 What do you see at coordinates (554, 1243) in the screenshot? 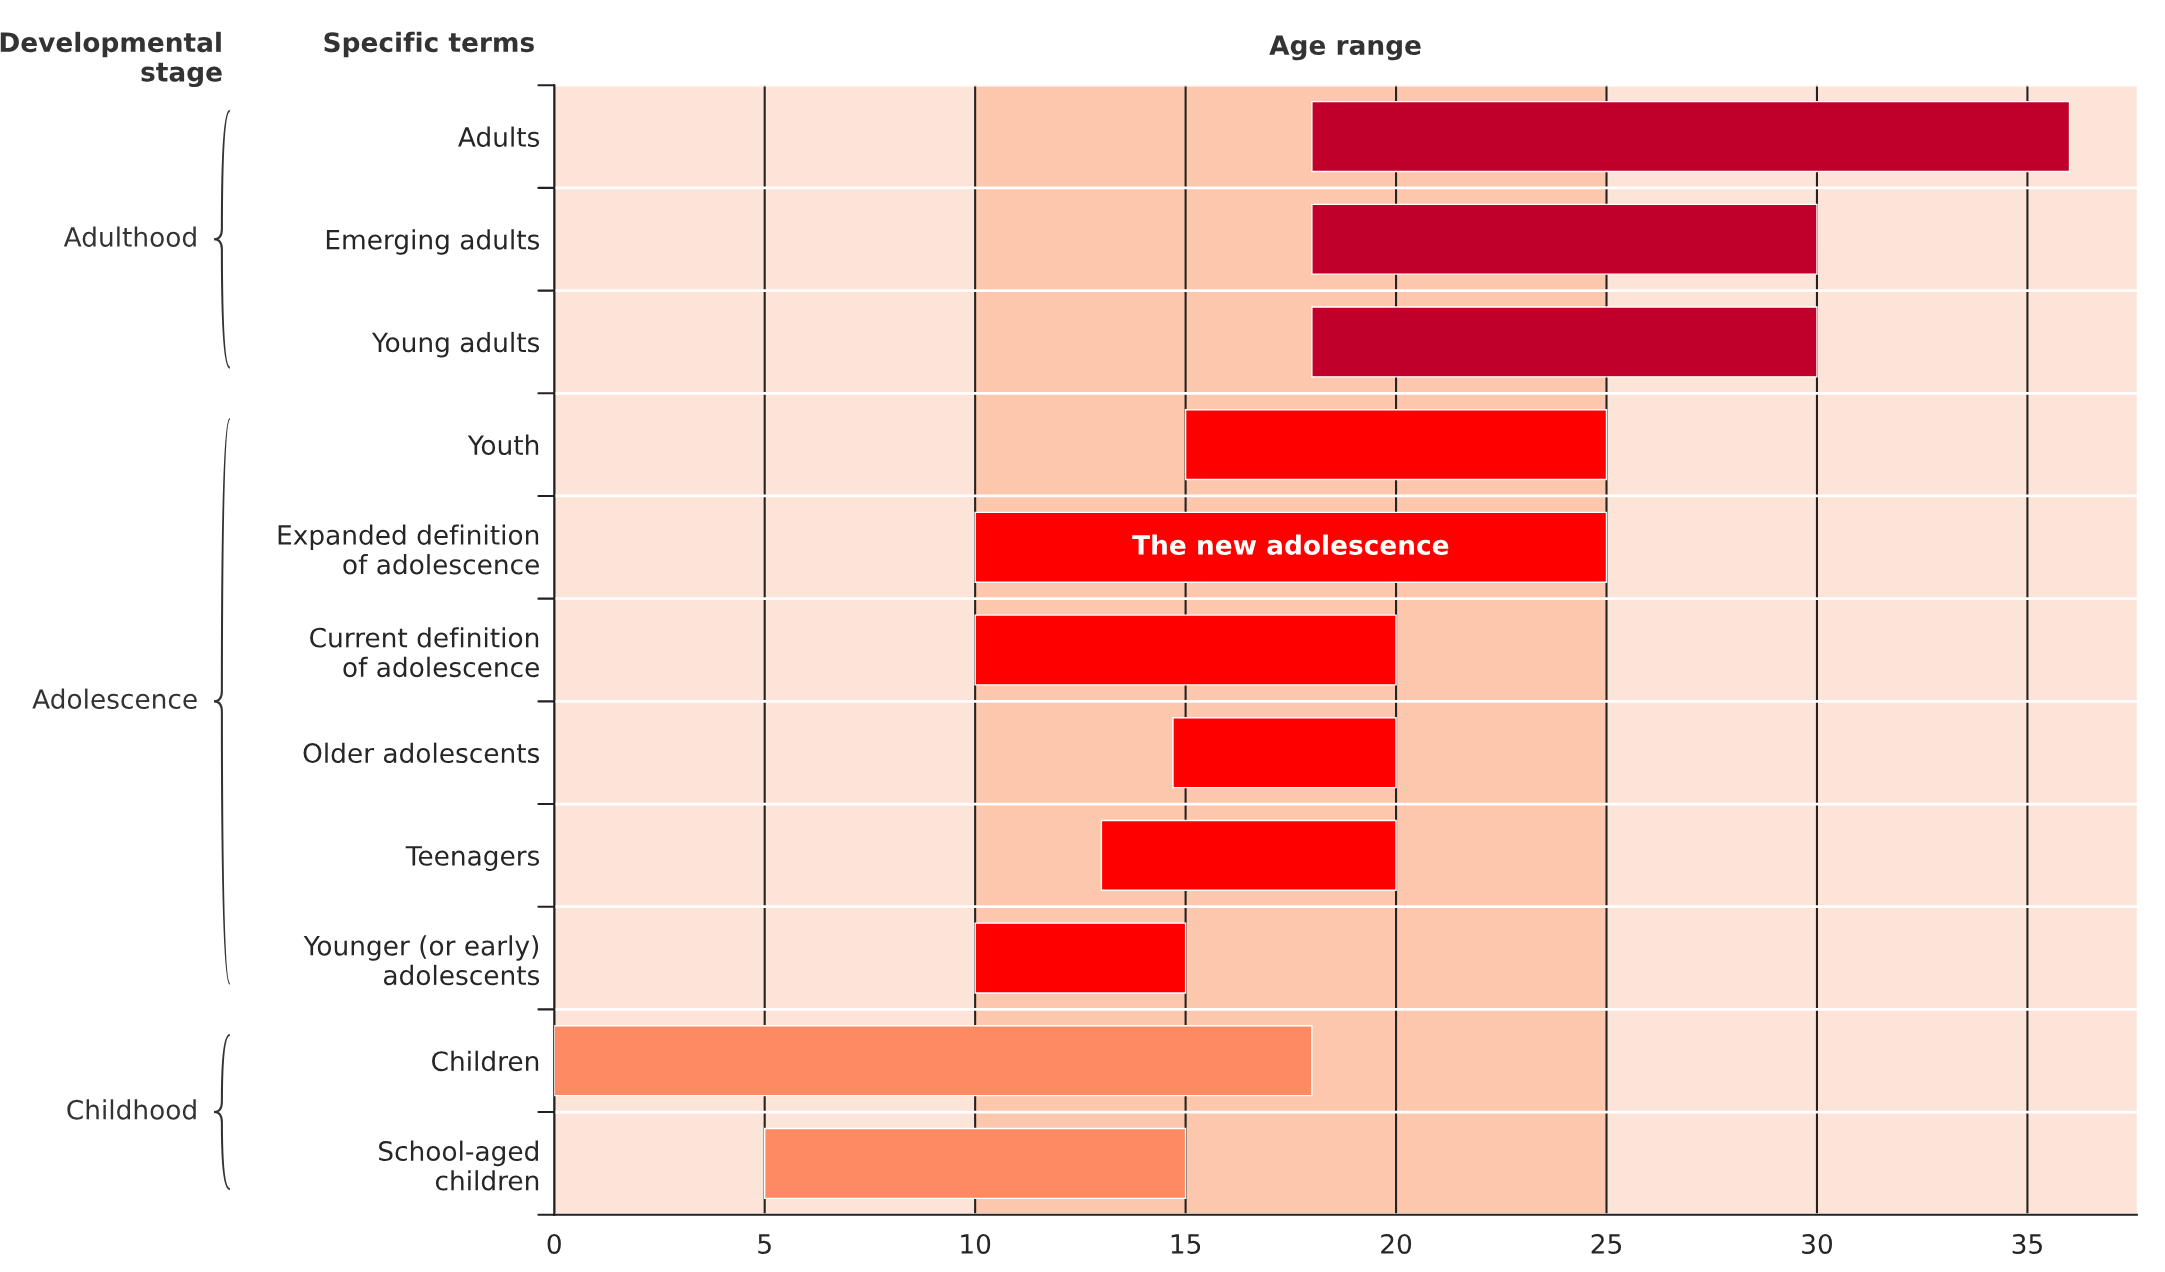
I see `x-tick-label: 0` at bounding box center [554, 1243].